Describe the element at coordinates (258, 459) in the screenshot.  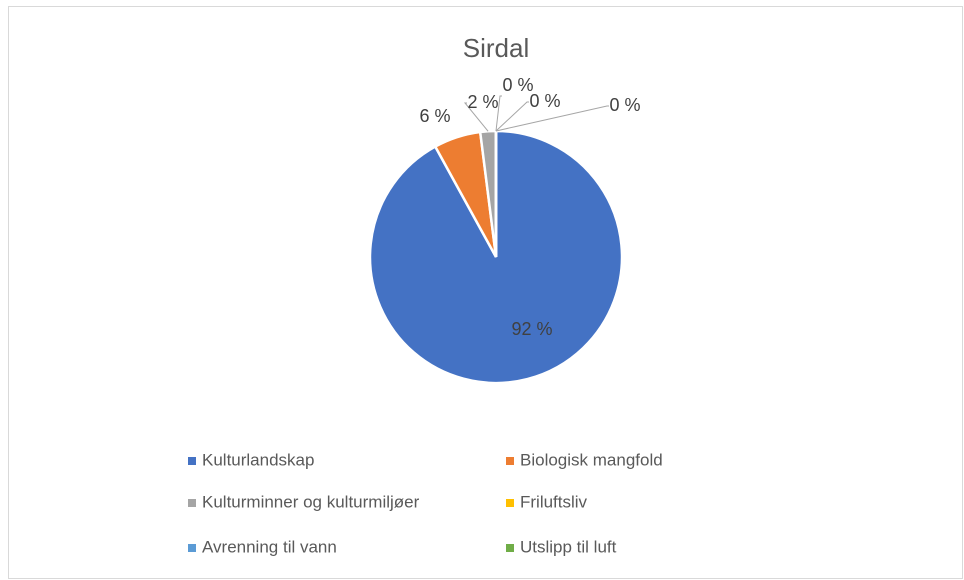
I see `legend-label: Kulturlandskap` at that location.